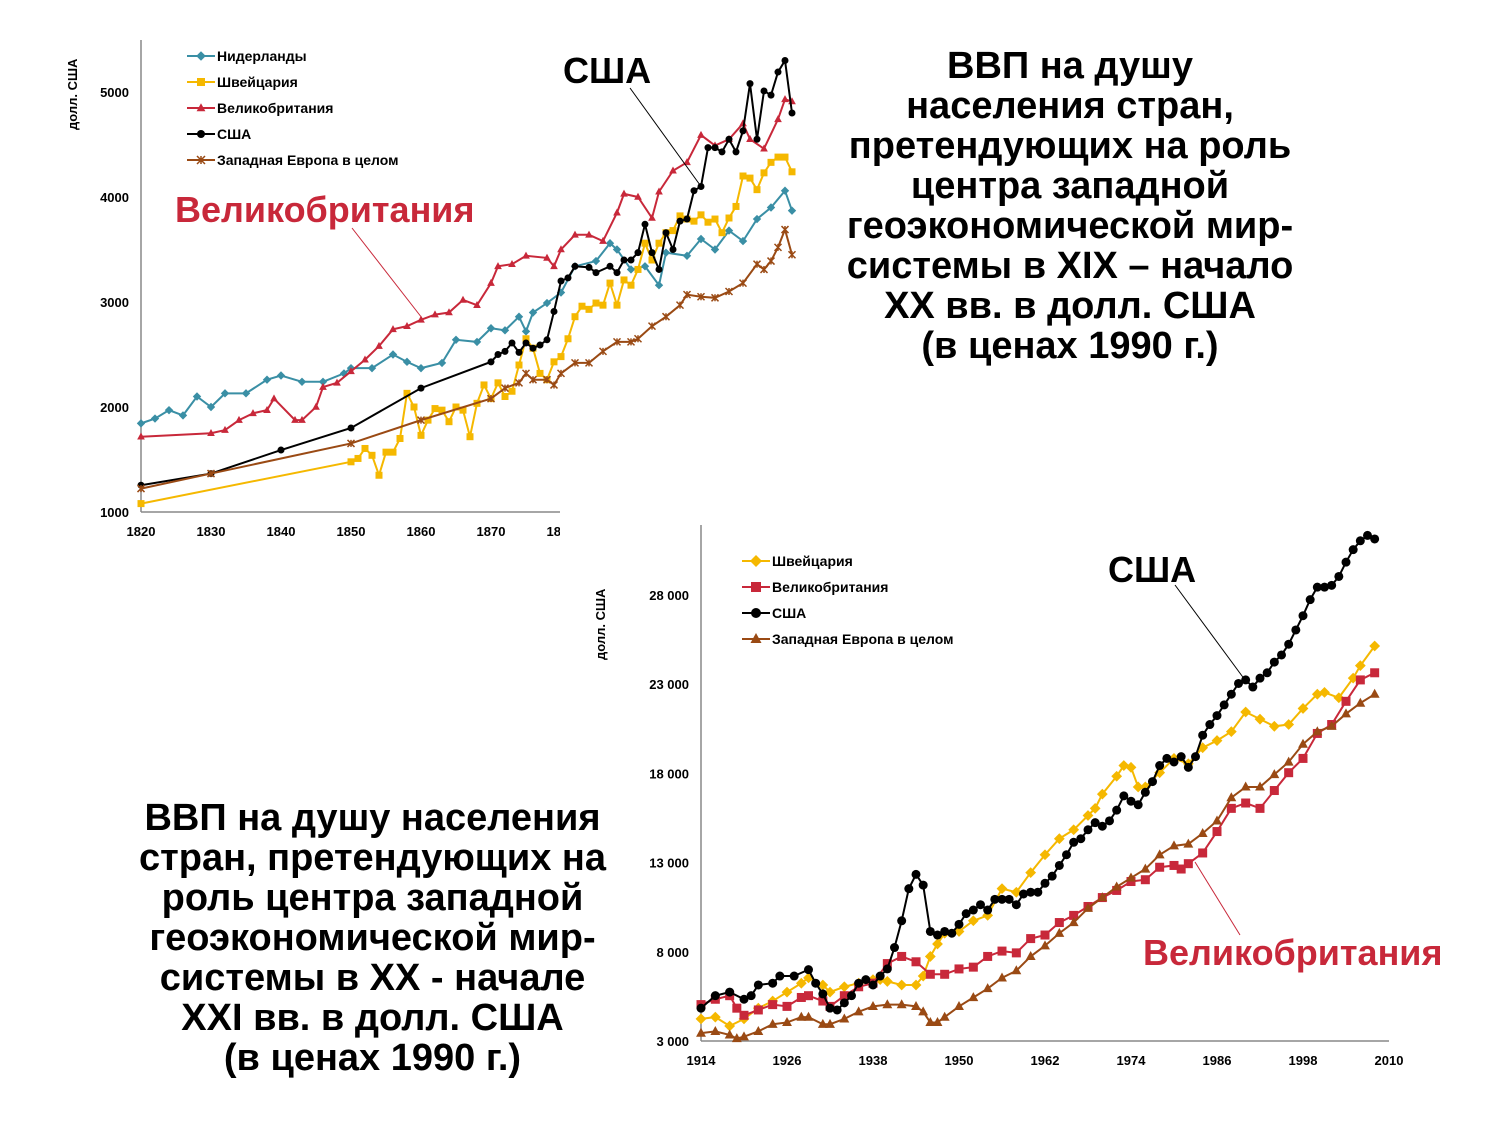 The height and width of the screenshot is (1125, 1500). I want to click on y-tick-label: 2000, so click(114, 407).